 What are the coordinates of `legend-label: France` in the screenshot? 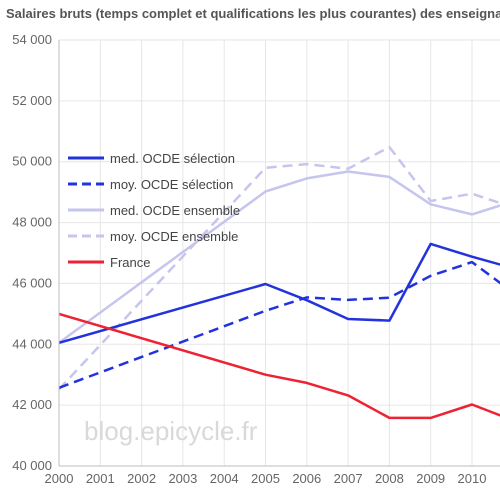 It's located at (130, 262).